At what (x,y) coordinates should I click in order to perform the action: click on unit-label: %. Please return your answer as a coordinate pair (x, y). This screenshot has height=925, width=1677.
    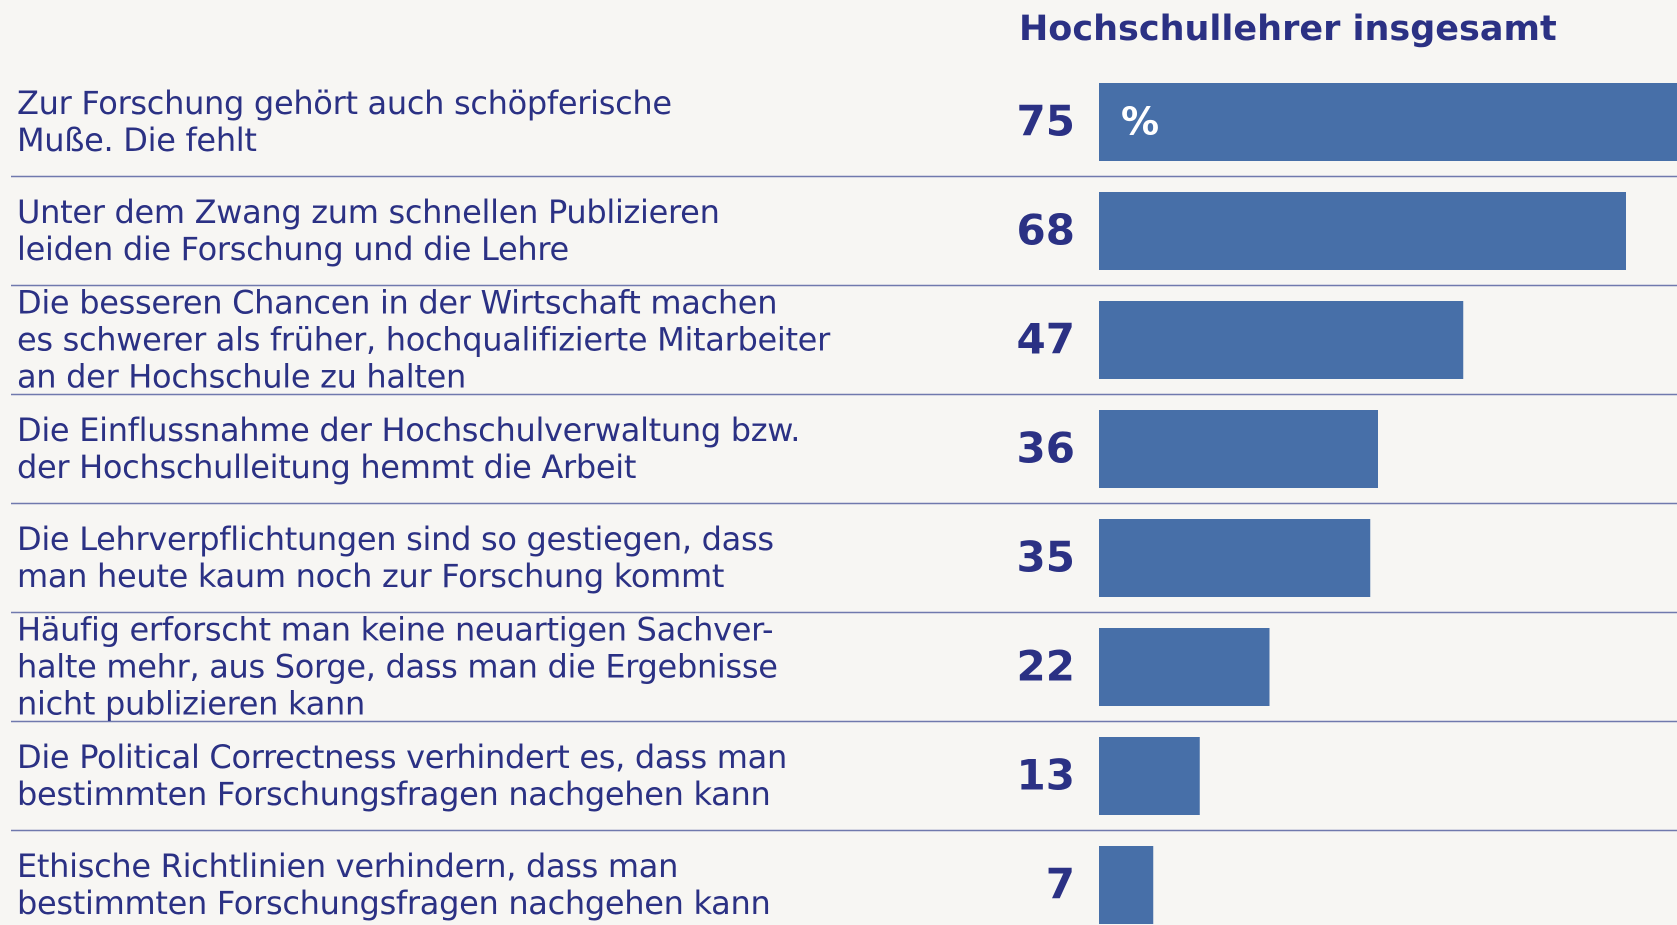
    Looking at the image, I should click on (1140, 122).